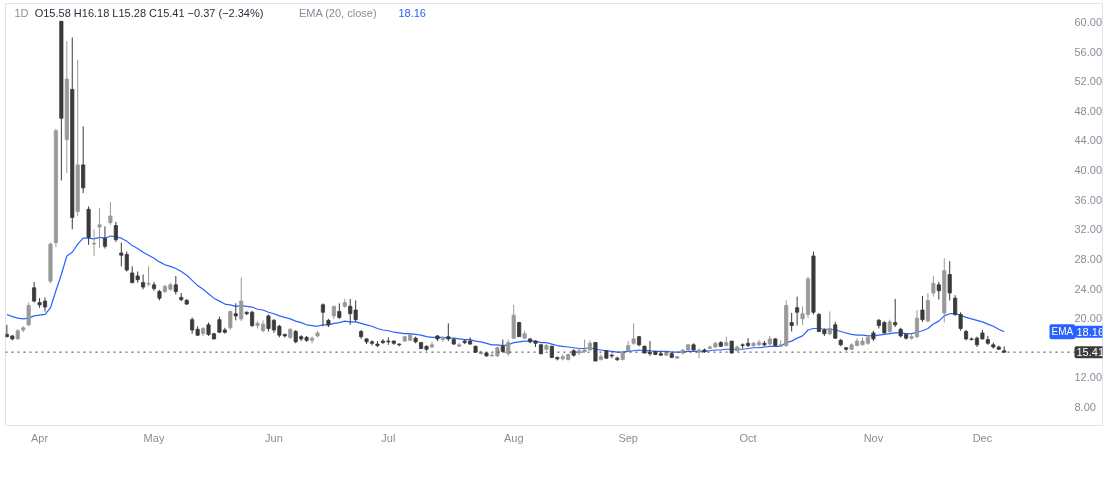 The width and height of the screenshot is (1109, 487). Describe the element at coordinates (1088, 229) in the screenshot. I see `y-tick-label: 32.00` at that location.